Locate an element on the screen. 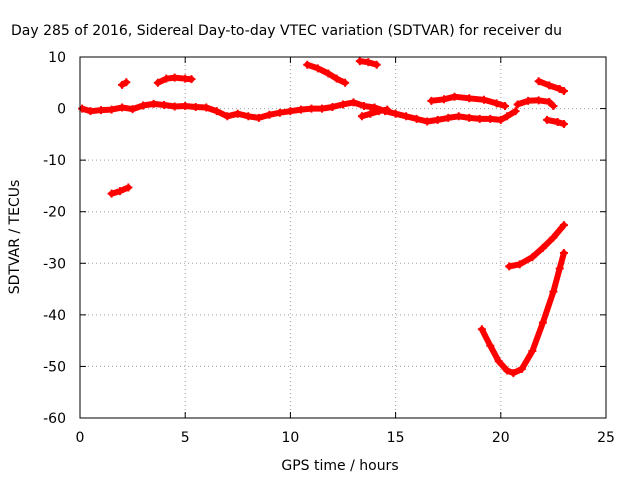 This screenshot has width=640, height=480. y-tick-label: 10 is located at coordinates (57, 58).